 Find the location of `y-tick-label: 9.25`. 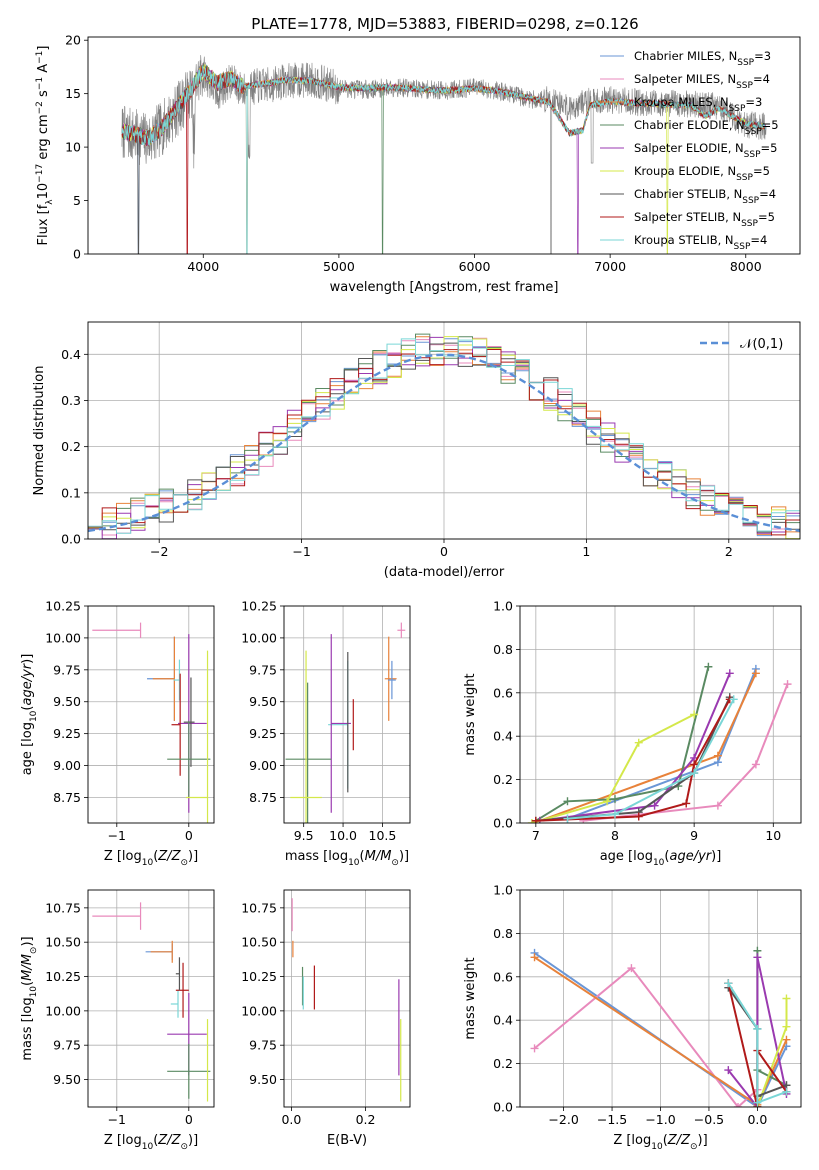

y-tick-label: 9.25 is located at coordinates (67, 733).